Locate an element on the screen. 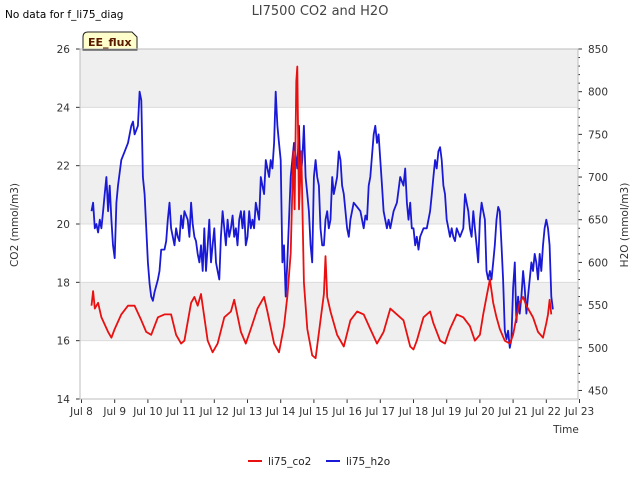 This screenshot has height=480, width=640. x-tick-label: Jul 15 is located at coordinates (313, 412).